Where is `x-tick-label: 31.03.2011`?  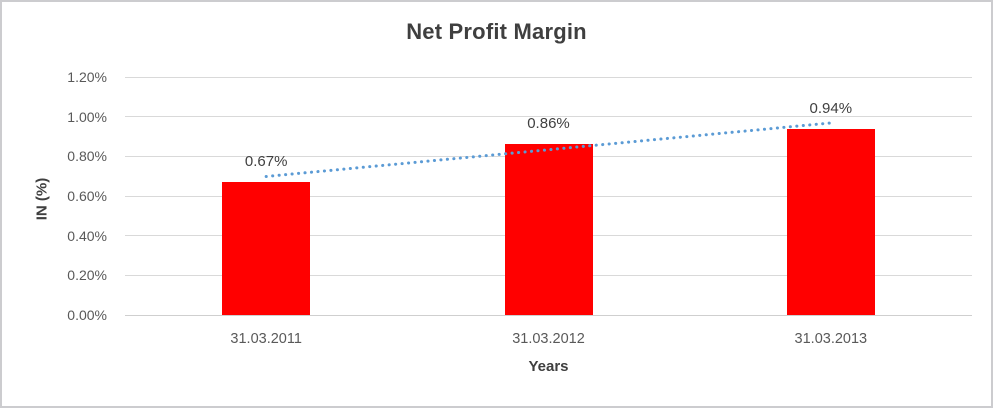
x-tick-label: 31.03.2011 is located at coordinates (266, 339).